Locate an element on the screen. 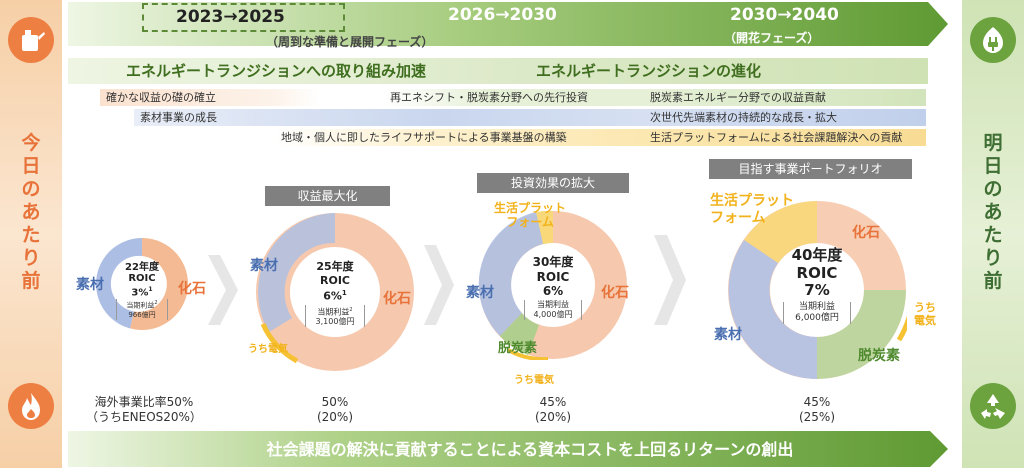  fy22-profit-label: 当期利益 is located at coordinates (140, 305).